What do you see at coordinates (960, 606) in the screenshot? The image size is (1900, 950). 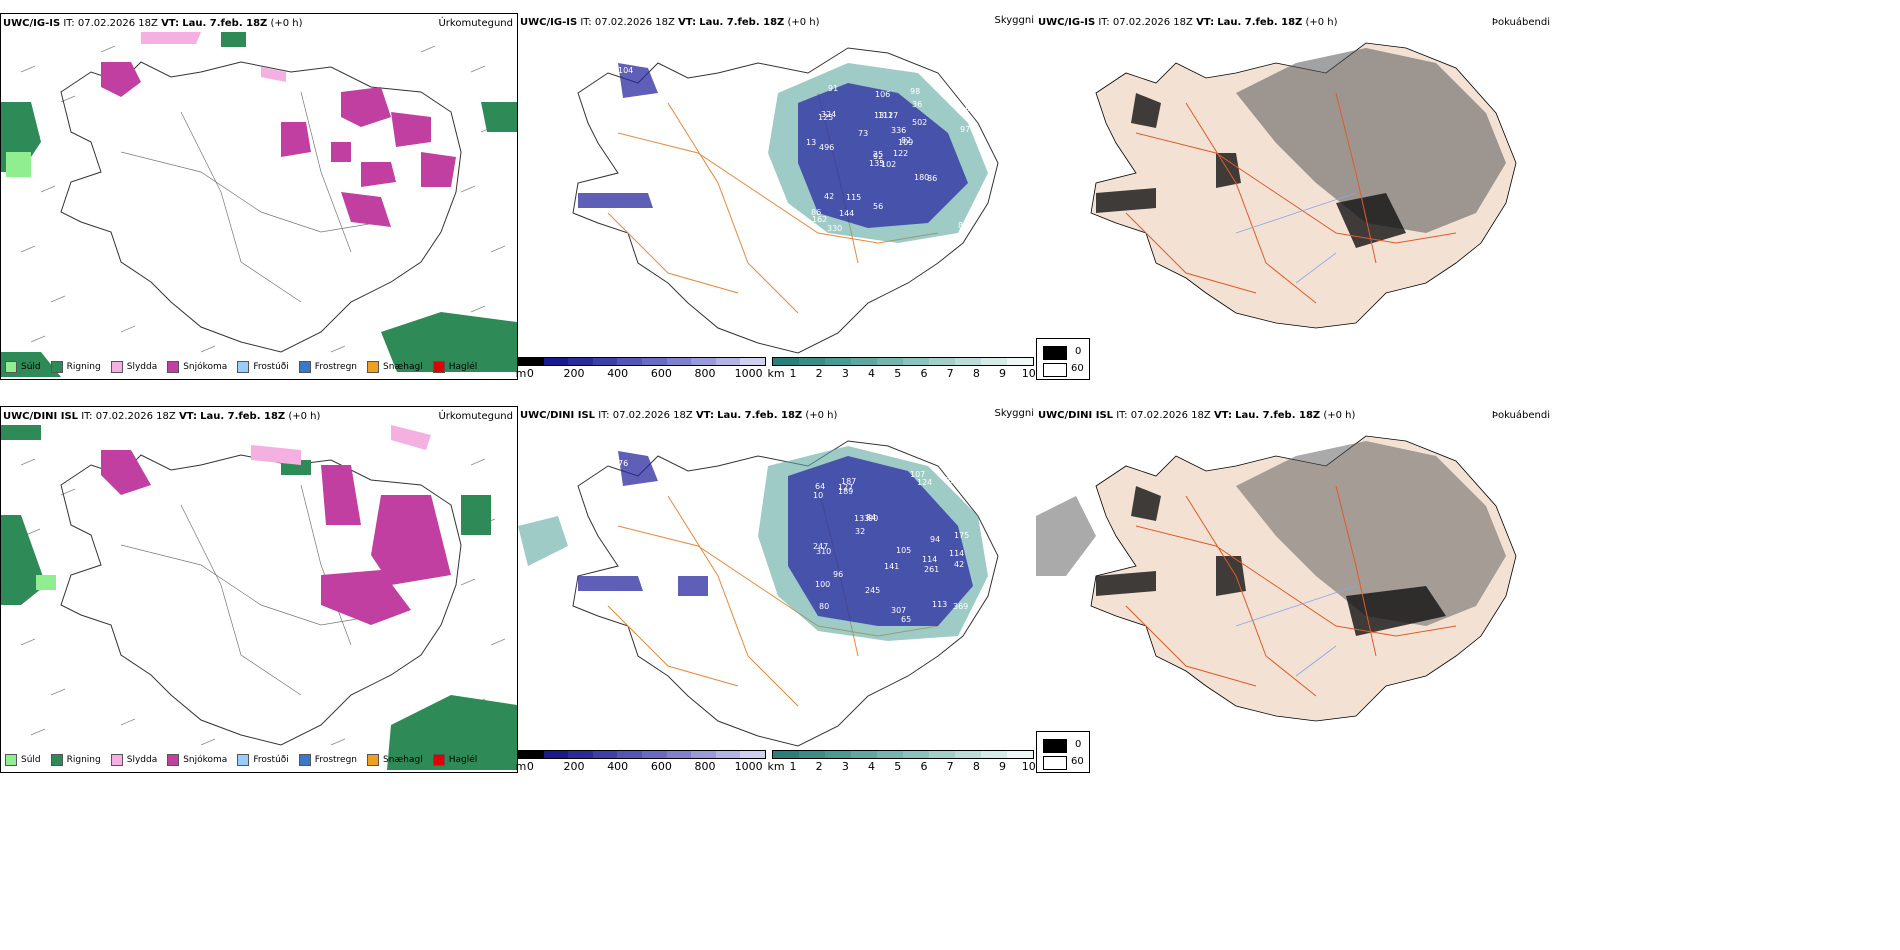 I see `visibility-value-label: 369` at bounding box center [960, 606].